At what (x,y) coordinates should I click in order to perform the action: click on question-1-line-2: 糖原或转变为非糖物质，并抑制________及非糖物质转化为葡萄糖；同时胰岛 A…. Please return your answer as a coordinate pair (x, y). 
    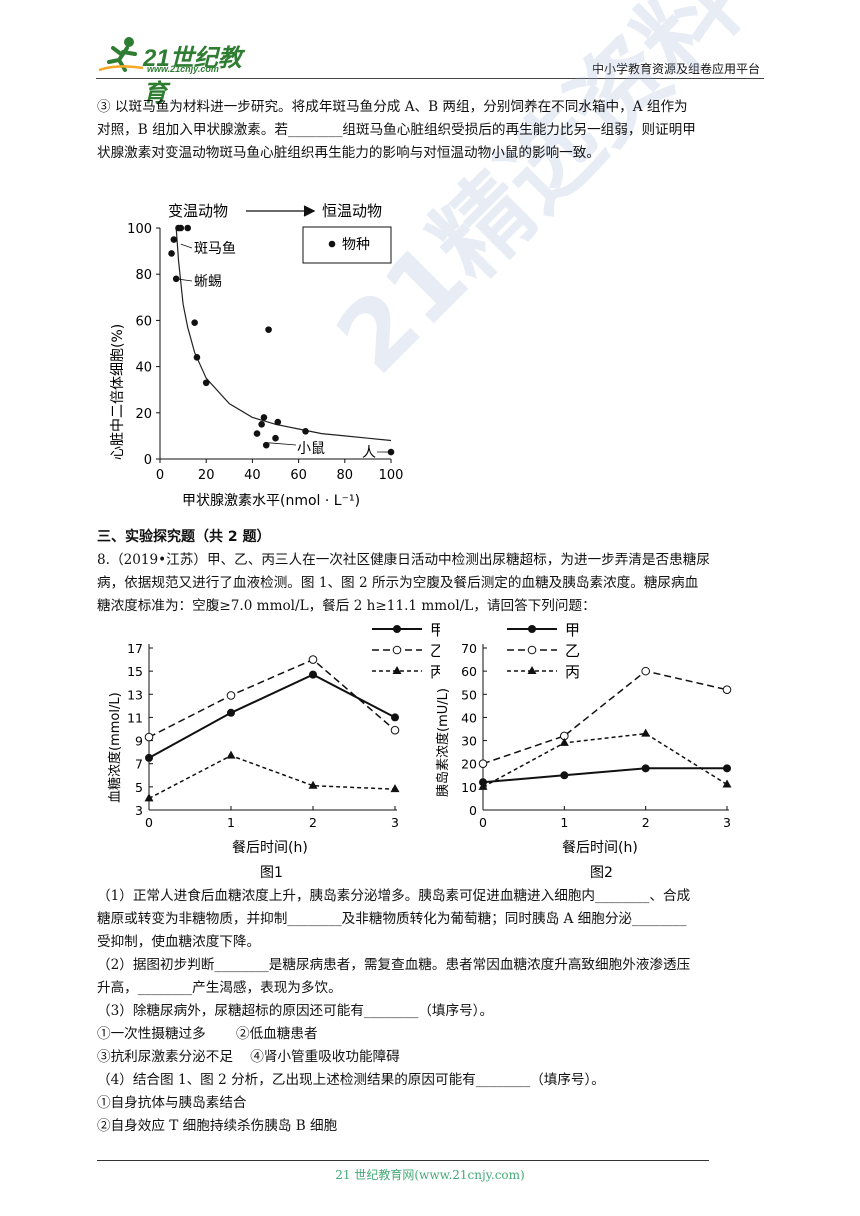
    Looking at the image, I should click on (392, 919).